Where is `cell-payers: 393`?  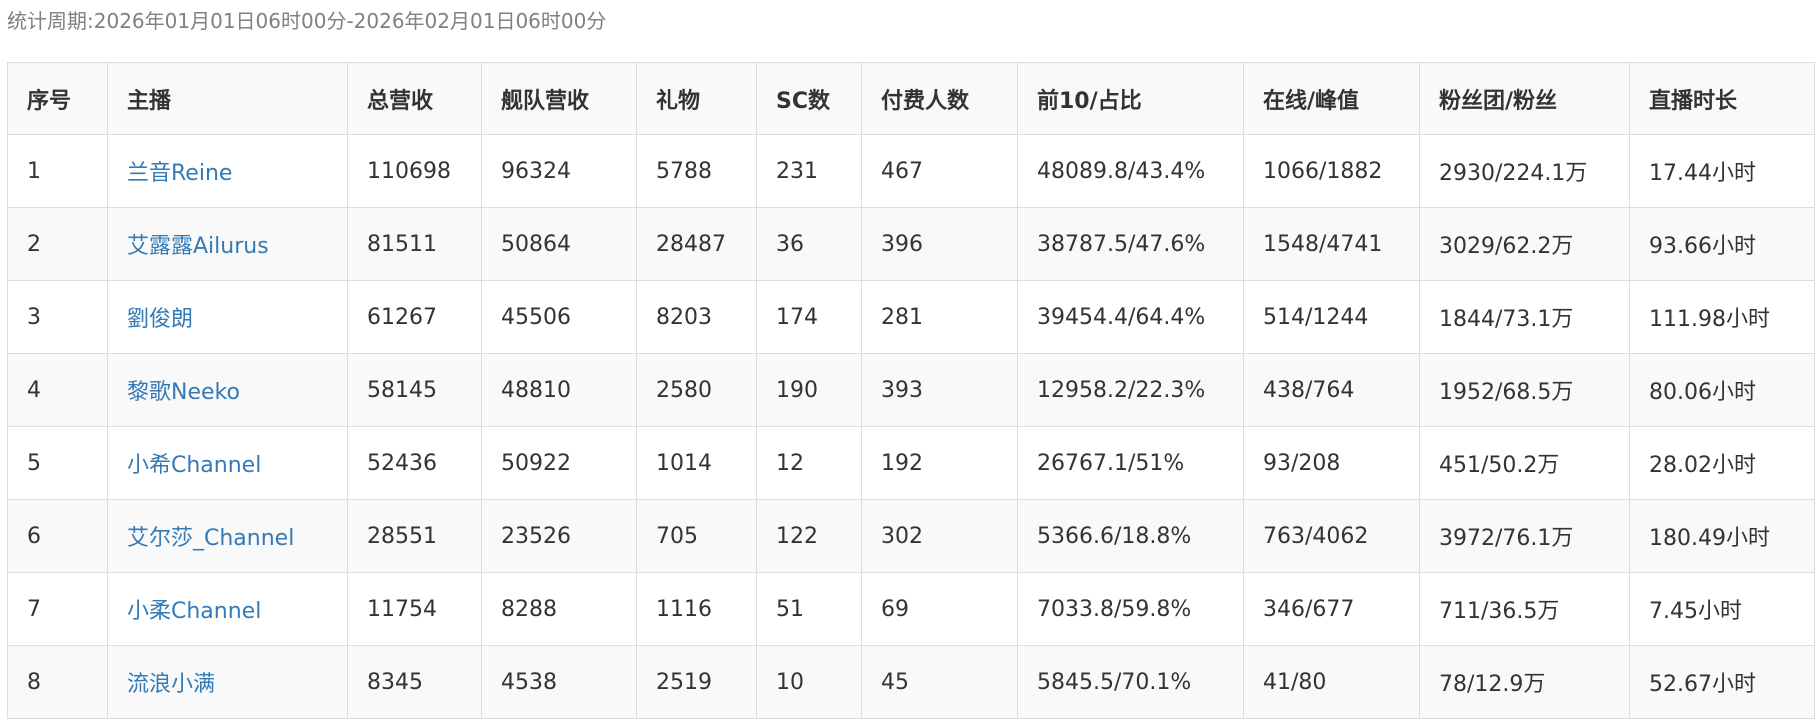 cell-payers: 393 is located at coordinates (939, 390).